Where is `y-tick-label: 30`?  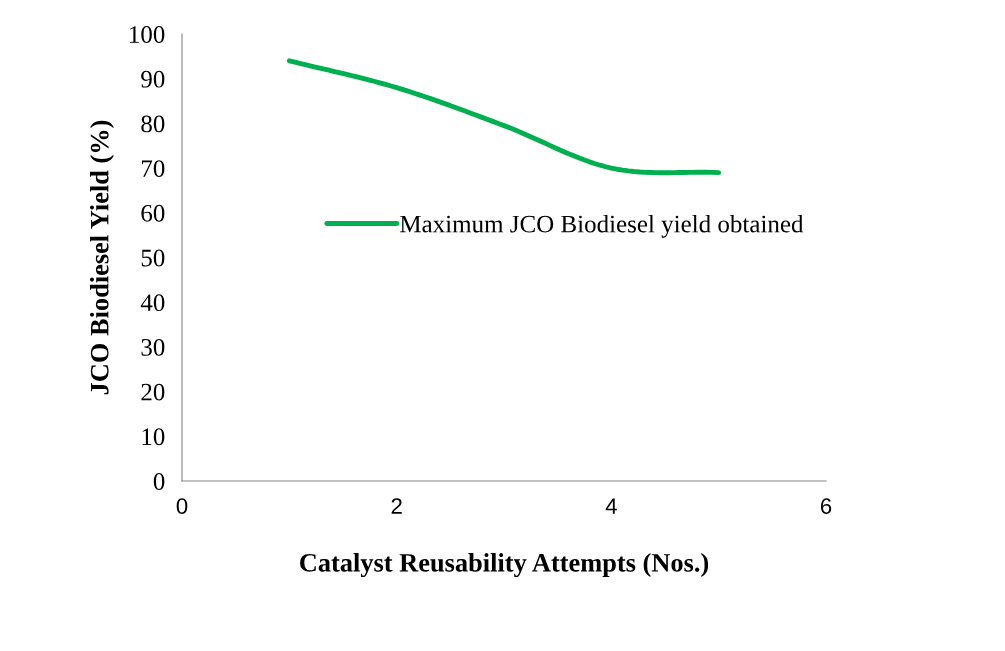
y-tick-label: 30 is located at coordinates (153, 347).